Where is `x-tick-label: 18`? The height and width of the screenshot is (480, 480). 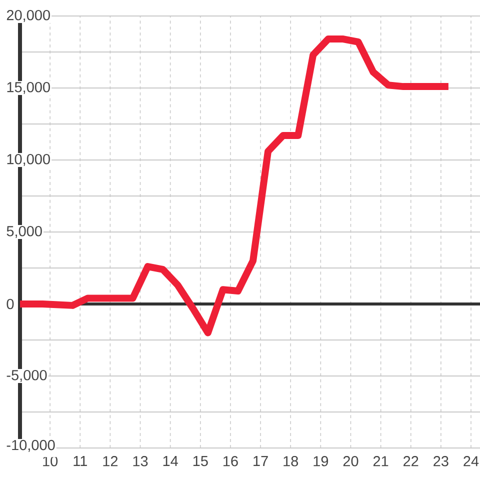
x-tick-label: 18 is located at coordinates (291, 461).